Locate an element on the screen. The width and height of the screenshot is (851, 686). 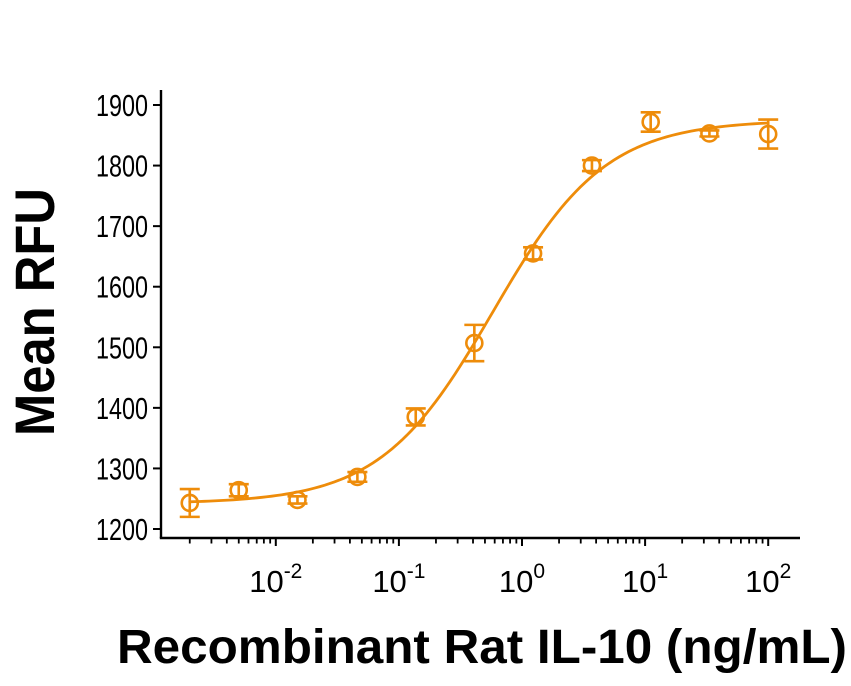
x-tick-labels: 10⁻² 10⁻¹ 10⁰ 10¹ 10² is located at coordinates (520, 579).